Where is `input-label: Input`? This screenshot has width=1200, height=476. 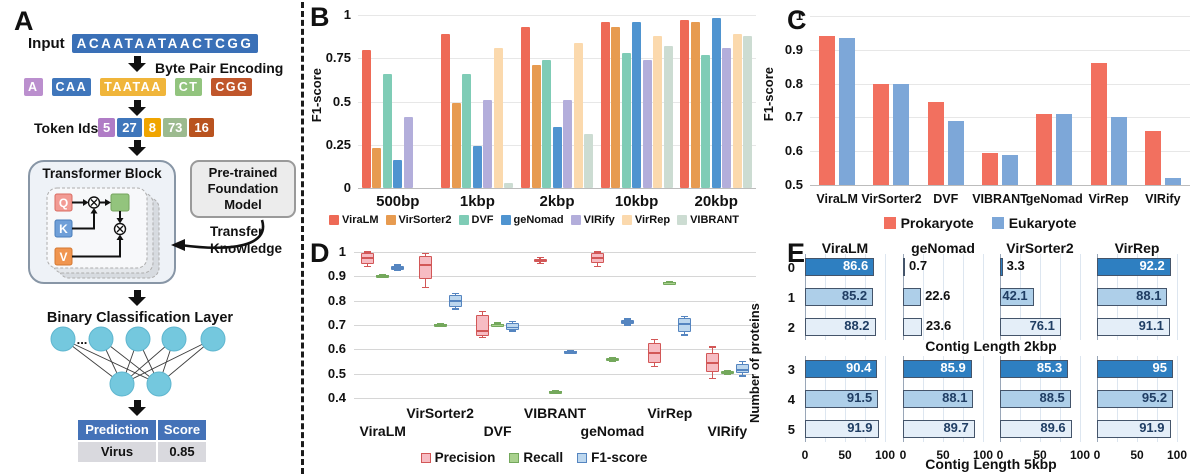 input-label: Input is located at coordinates (46, 43).